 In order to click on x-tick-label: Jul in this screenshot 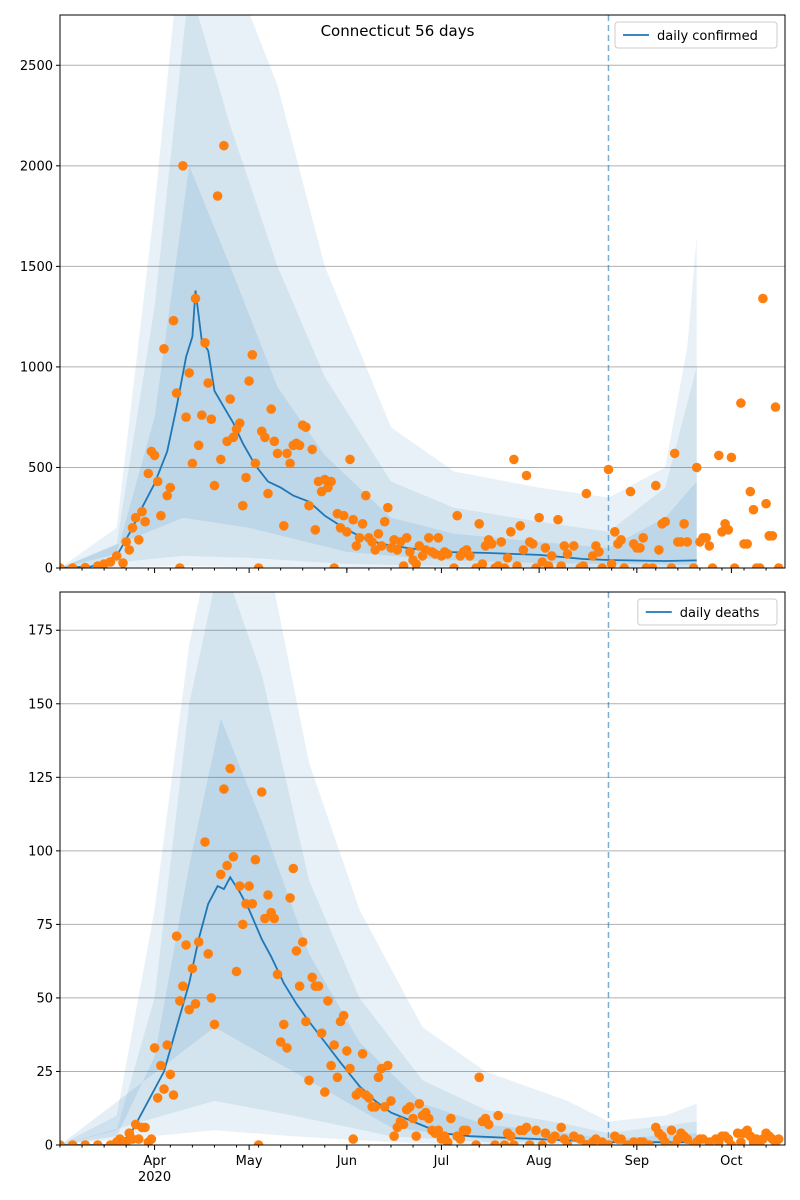, I will do `click(441, 1161)`.